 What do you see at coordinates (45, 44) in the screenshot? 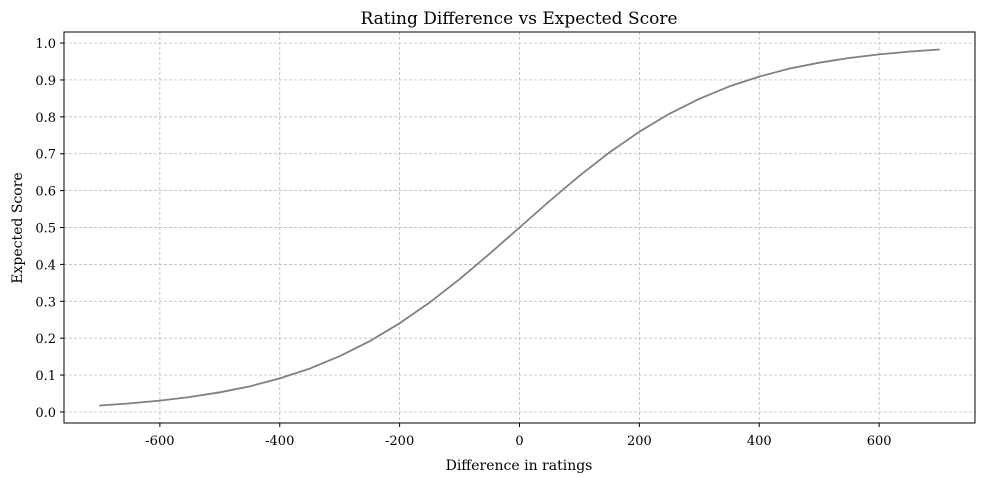
I see `y-tick-label: 1.0` at bounding box center [45, 44].